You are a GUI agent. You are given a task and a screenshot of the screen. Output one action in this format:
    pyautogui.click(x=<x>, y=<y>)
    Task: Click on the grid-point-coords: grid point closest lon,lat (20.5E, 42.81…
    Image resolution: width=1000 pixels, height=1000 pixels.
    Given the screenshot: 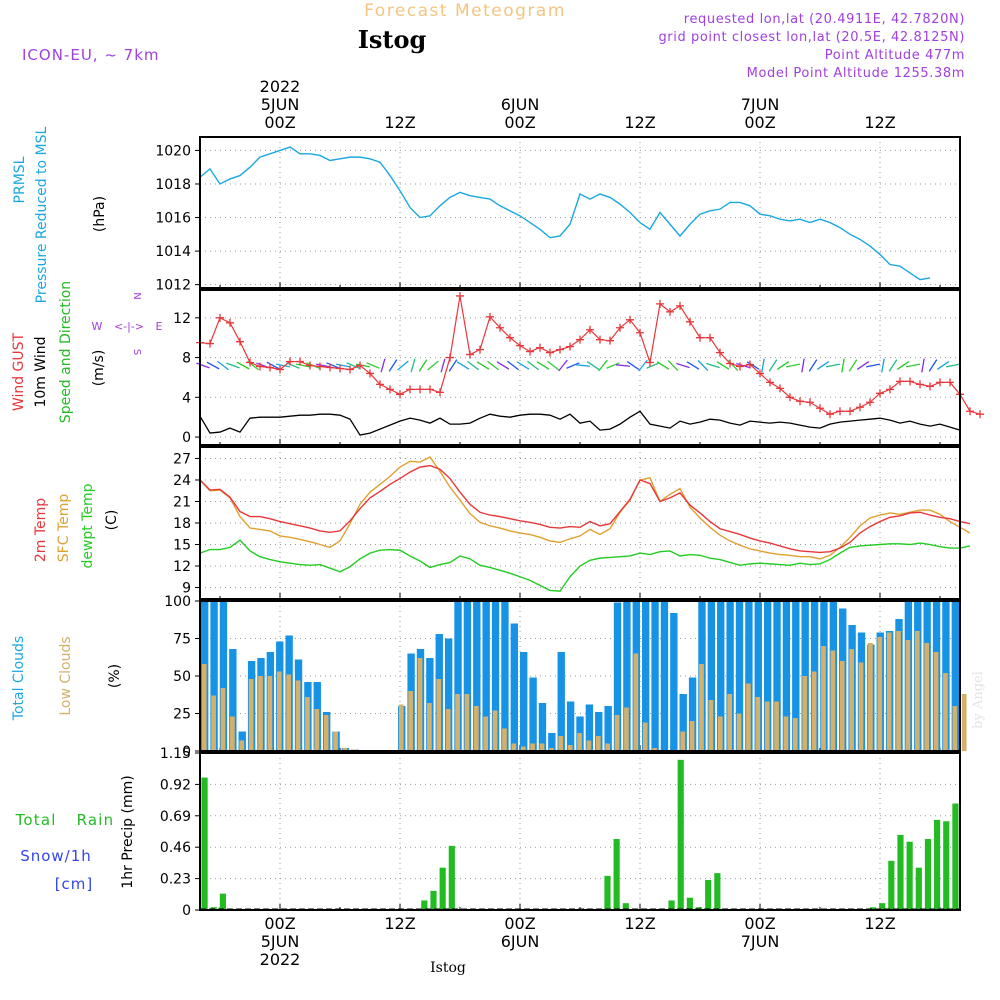 What is the action you would take?
    pyautogui.click(x=811, y=37)
    